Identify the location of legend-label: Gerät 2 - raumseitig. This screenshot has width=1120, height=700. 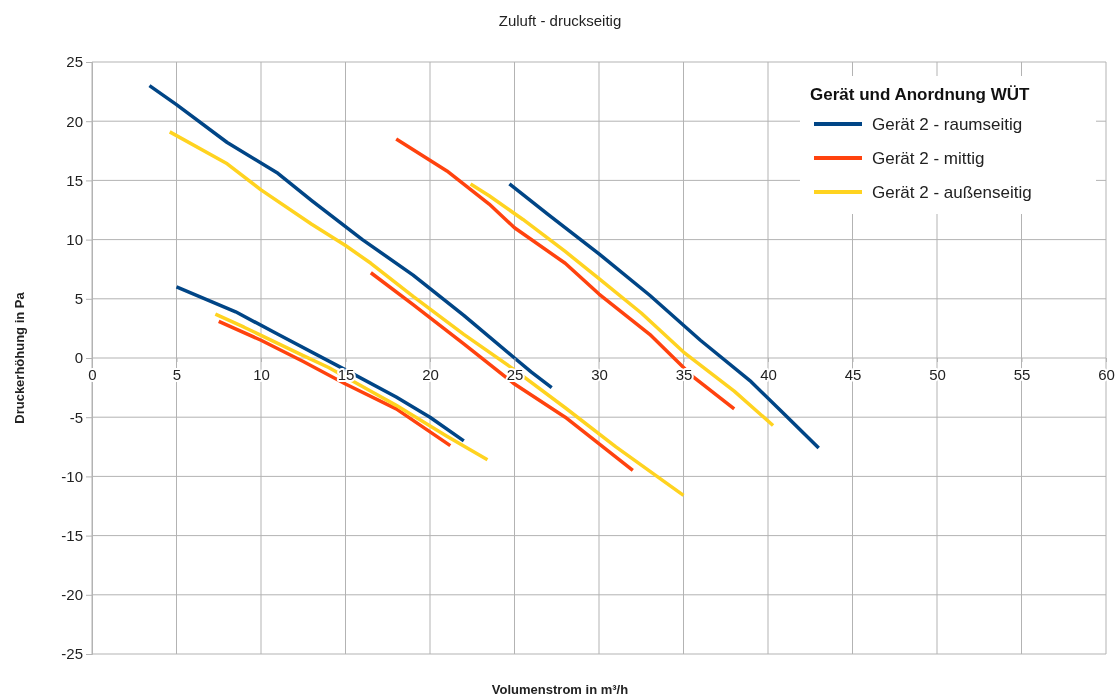
(947, 124).